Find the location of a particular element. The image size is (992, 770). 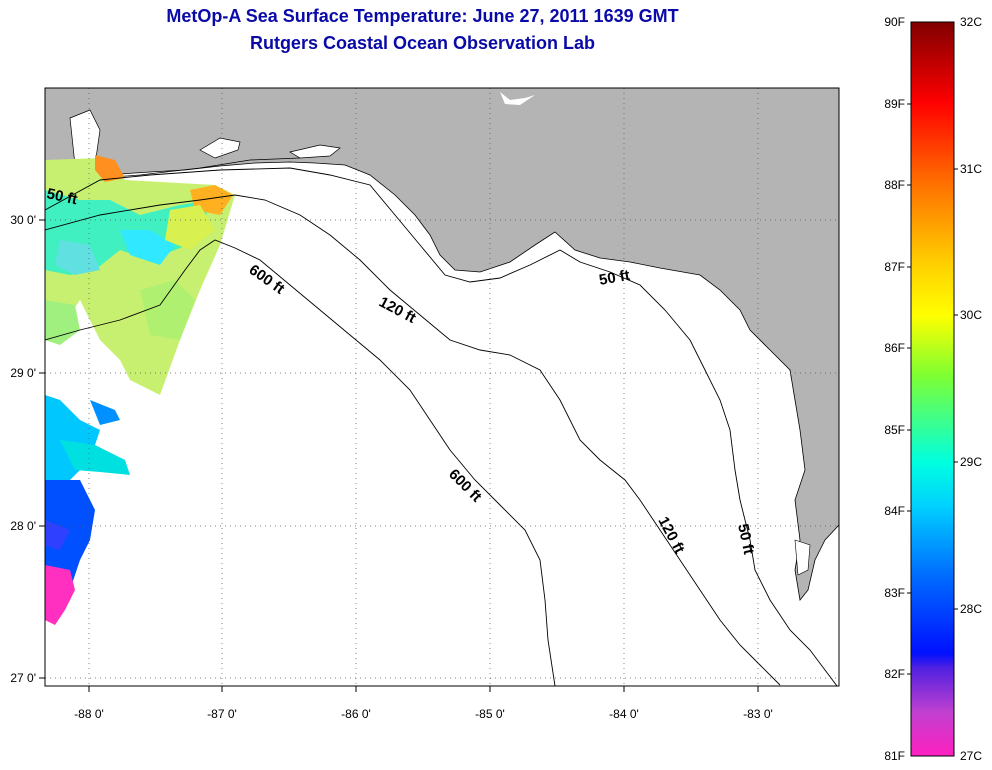

lake is located at coordinates (517, 98).